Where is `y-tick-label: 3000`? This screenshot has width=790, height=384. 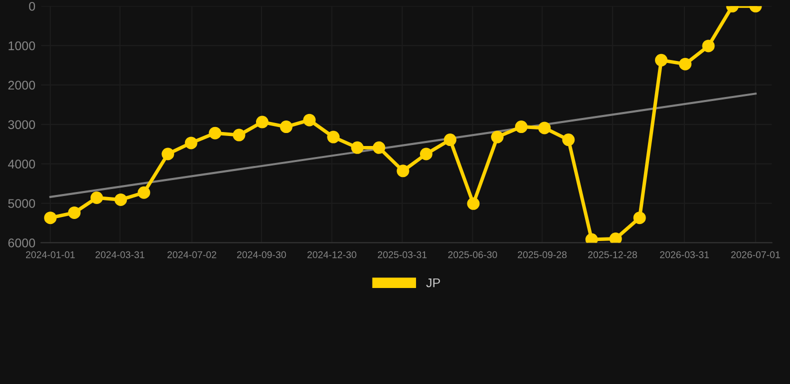
y-tick-label: 3000 is located at coordinates (22, 125).